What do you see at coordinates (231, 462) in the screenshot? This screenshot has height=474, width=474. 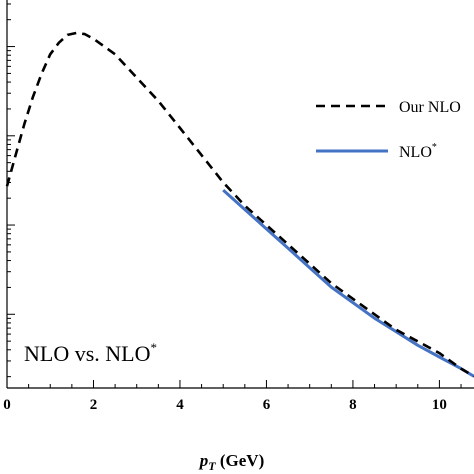 I see `x-axis-label: pT (GeV)` at bounding box center [231, 462].